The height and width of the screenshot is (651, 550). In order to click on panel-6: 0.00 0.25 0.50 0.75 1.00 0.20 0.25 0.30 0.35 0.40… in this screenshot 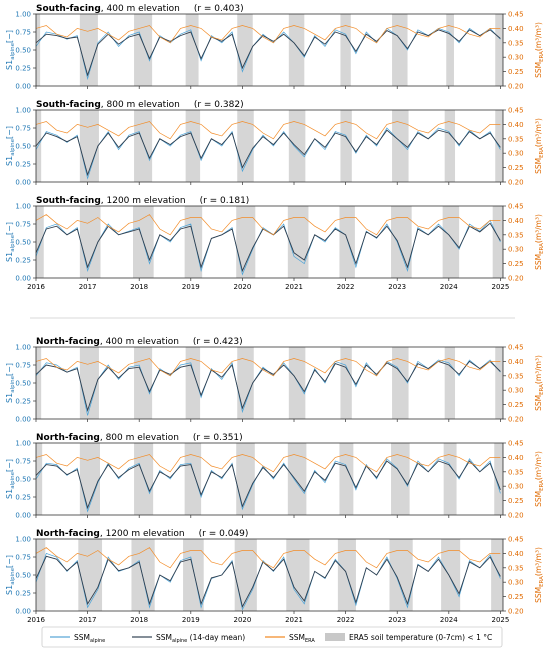, I will do `click(275, 576)`.